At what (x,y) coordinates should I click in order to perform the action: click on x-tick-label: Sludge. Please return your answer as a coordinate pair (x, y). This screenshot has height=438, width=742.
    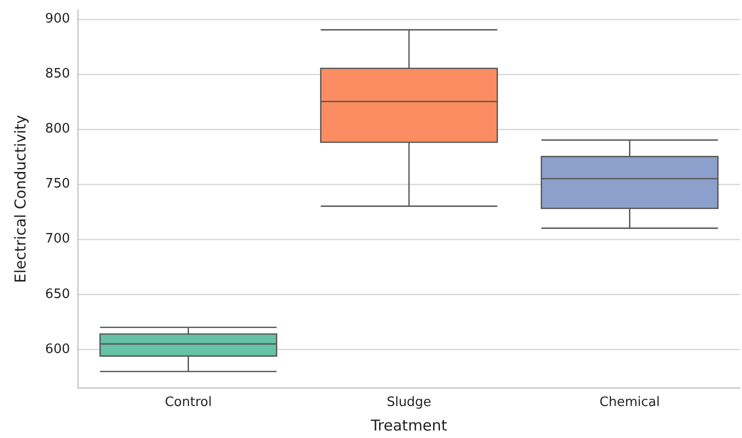
    Looking at the image, I should click on (409, 402).